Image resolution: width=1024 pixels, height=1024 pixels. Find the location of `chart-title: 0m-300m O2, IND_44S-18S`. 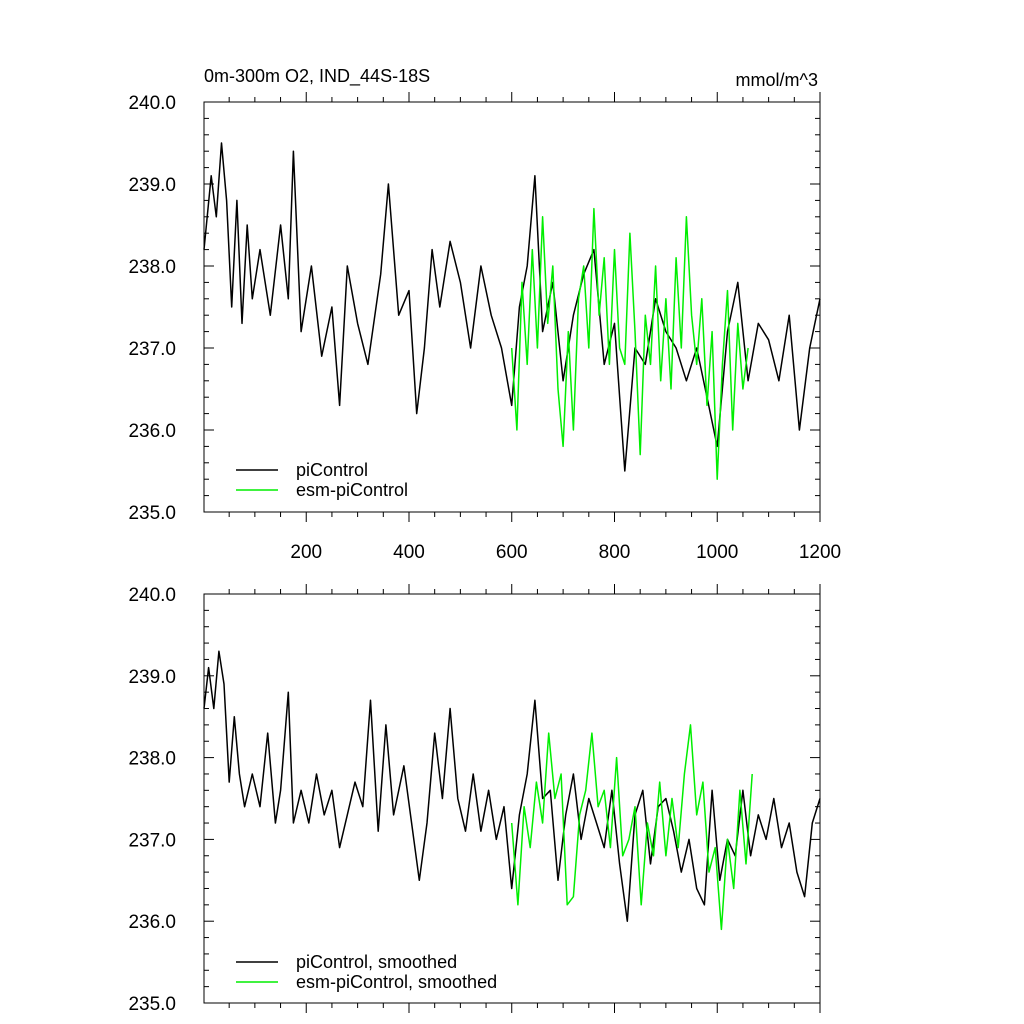

chart-title: 0m-300m O2, IND_44S-18S is located at coordinates (317, 76).